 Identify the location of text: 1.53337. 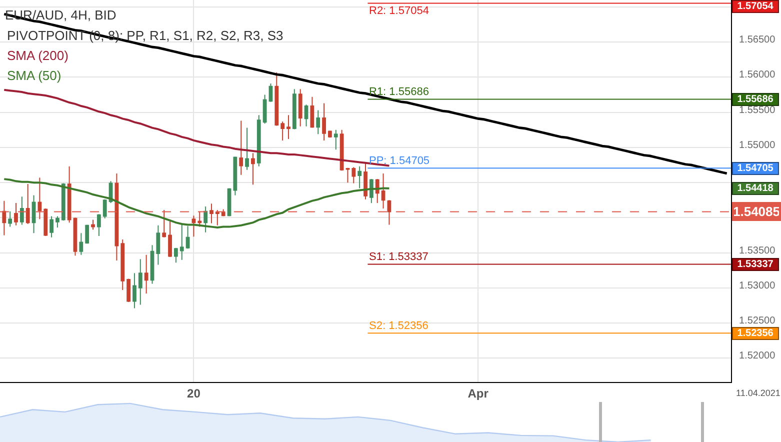
(755, 264).